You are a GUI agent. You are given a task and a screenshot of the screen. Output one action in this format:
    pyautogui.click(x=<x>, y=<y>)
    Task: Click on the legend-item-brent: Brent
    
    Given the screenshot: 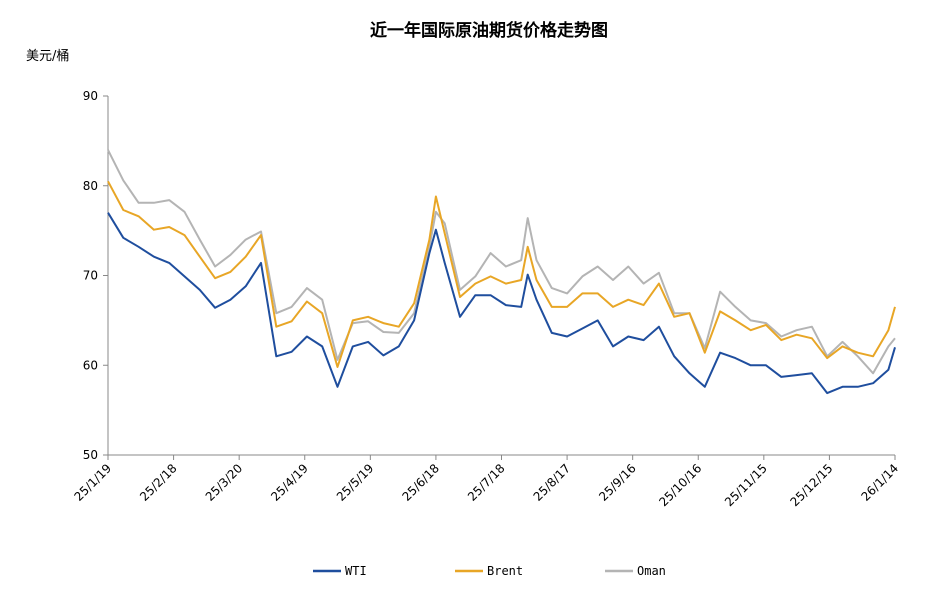 What is the action you would take?
    pyautogui.click(x=489, y=571)
    